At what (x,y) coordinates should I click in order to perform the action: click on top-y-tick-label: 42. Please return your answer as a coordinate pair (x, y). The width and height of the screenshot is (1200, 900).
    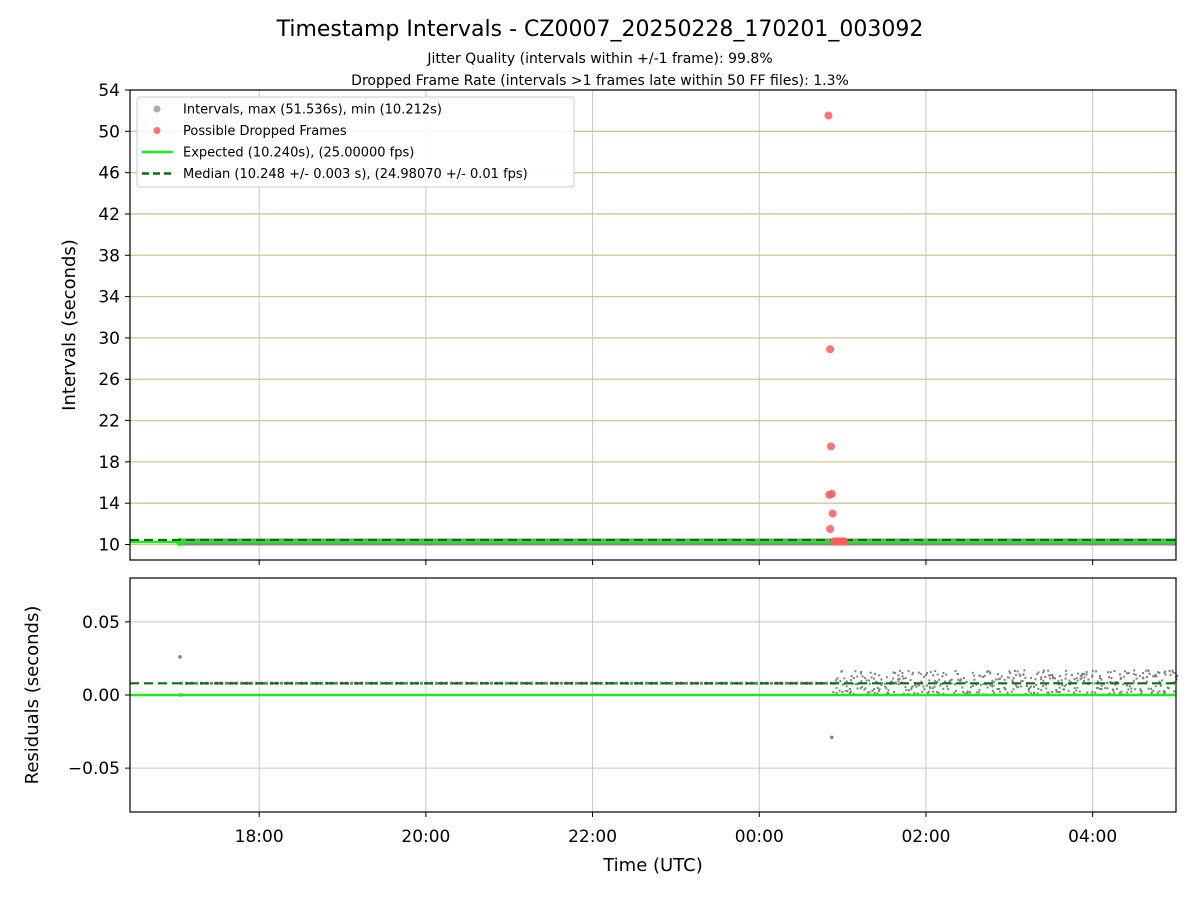
    Looking at the image, I should click on (109, 215).